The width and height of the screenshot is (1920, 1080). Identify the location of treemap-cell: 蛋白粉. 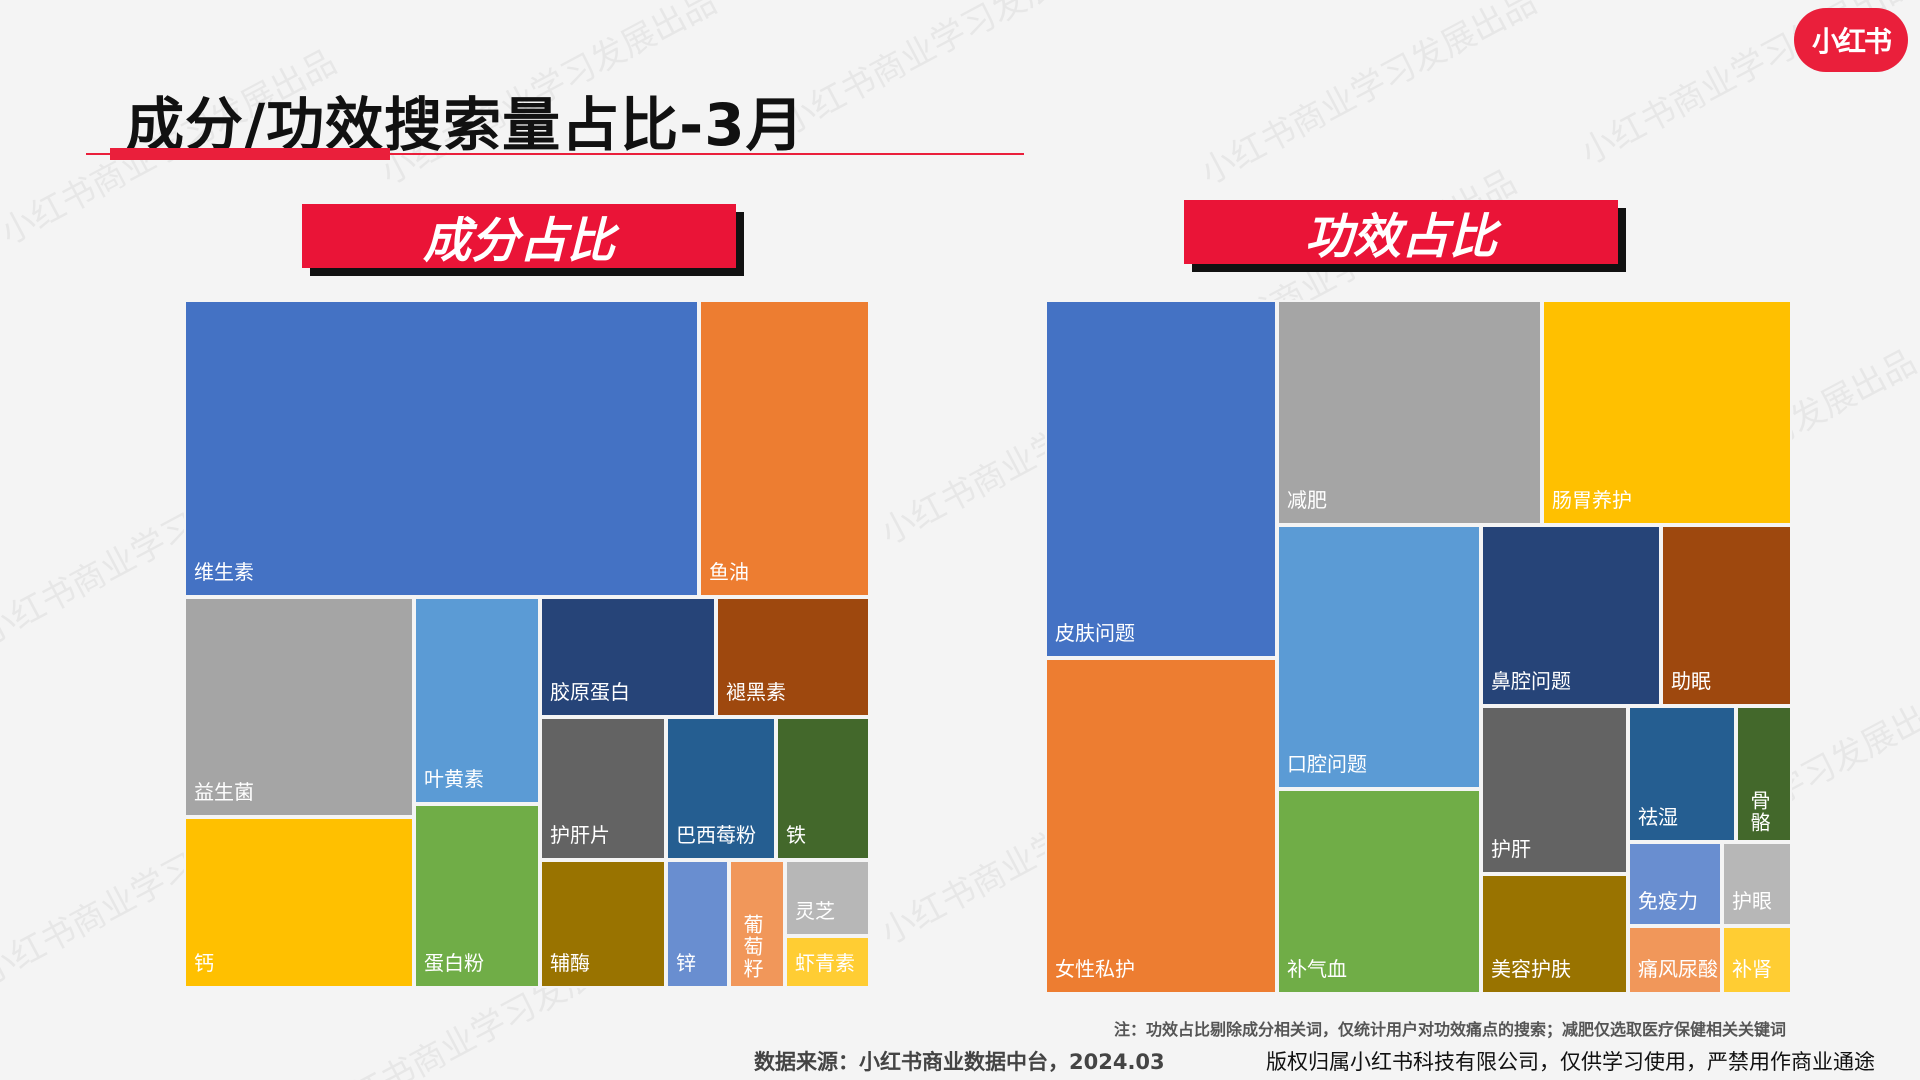
(477, 896).